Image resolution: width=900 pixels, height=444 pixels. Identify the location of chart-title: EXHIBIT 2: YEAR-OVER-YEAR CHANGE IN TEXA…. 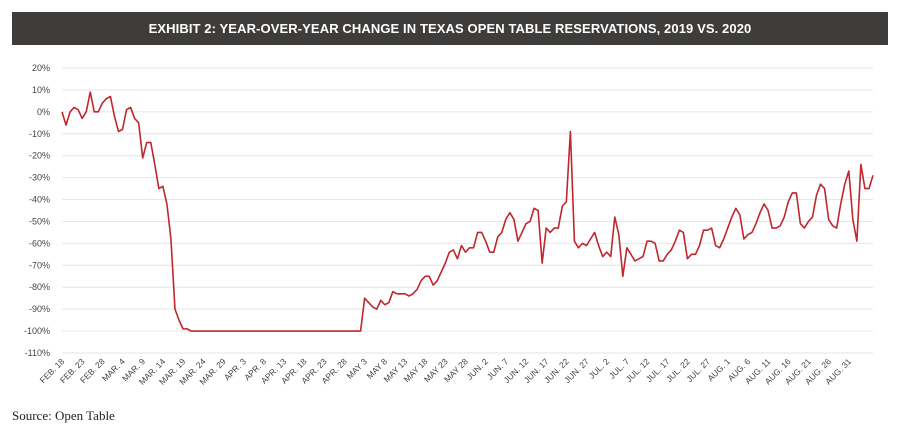
(450, 28).